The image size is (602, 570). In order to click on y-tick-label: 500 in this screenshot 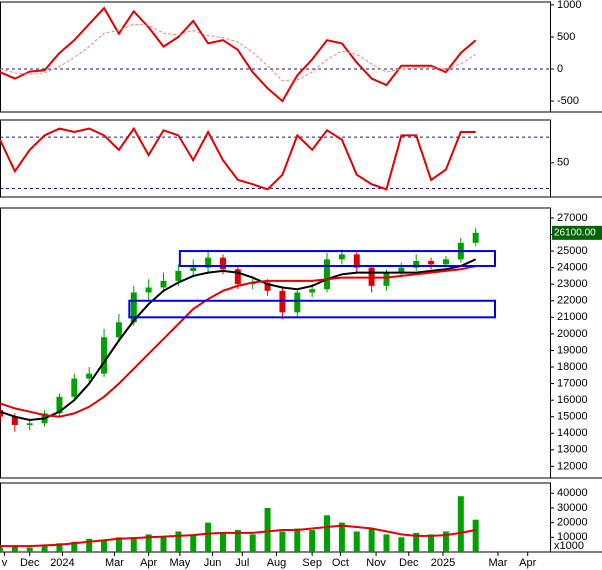, I will do `click(566, 37)`.